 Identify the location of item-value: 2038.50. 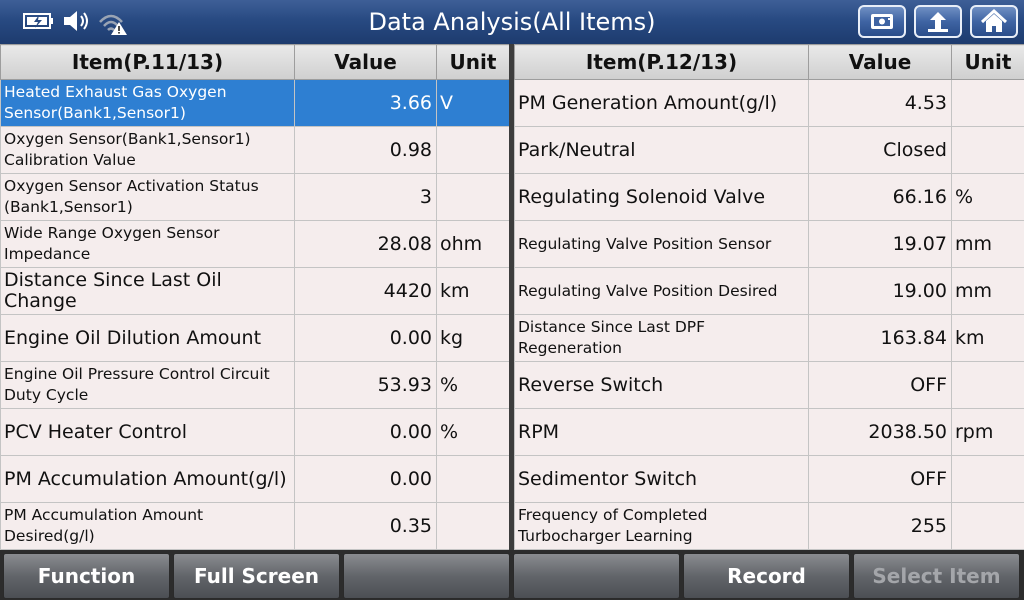
(880, 432).